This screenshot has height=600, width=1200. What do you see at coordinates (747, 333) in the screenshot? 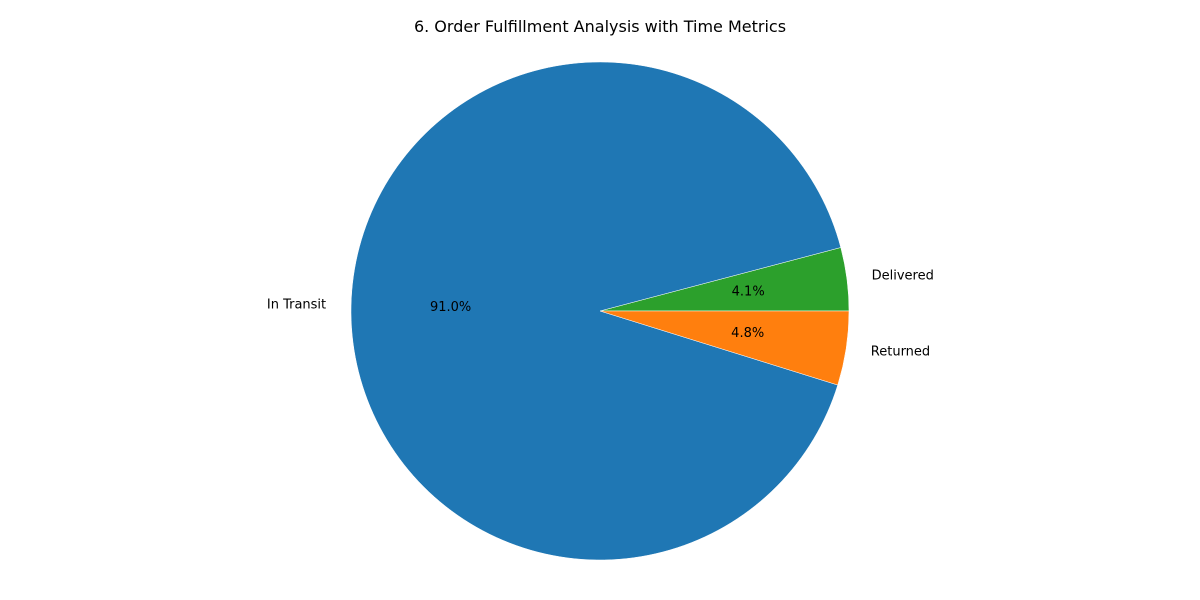
I see `slice-percent-label: 4.8%` at bounding box center [747, 333].